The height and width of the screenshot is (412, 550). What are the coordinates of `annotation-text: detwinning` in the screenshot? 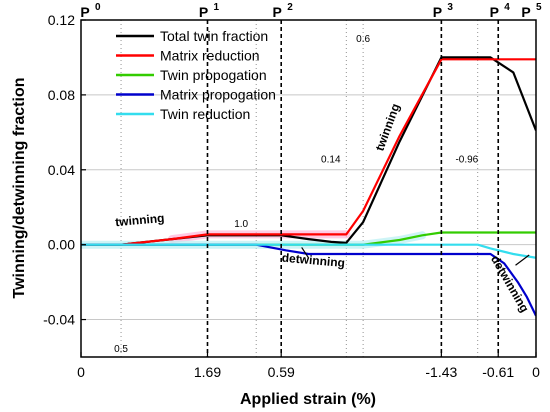 It's located at (313, 260).